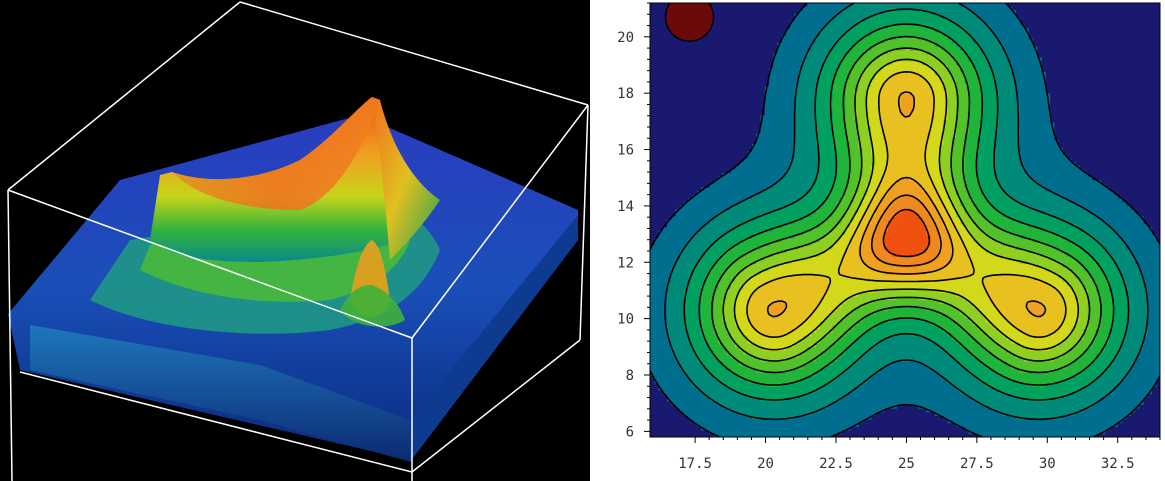  I want to click on y-tick-label: 14, so click(625, 207).